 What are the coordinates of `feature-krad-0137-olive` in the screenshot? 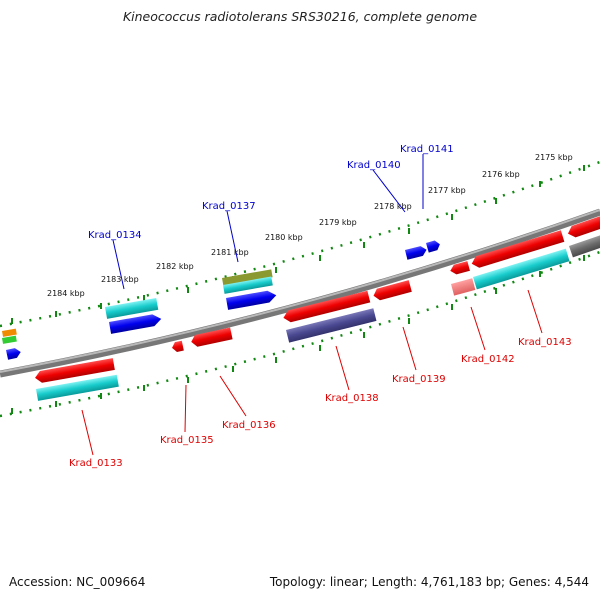 It's located at (247, 277).